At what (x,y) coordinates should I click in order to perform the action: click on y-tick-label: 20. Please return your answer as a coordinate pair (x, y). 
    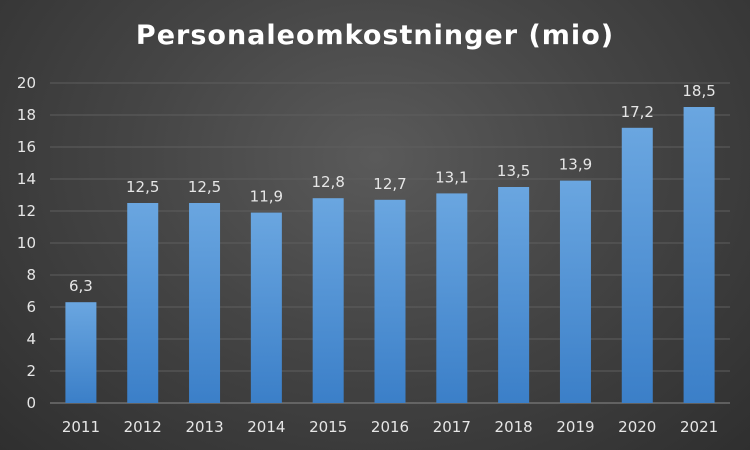
    Looking at the image, I should click on (26, 83).